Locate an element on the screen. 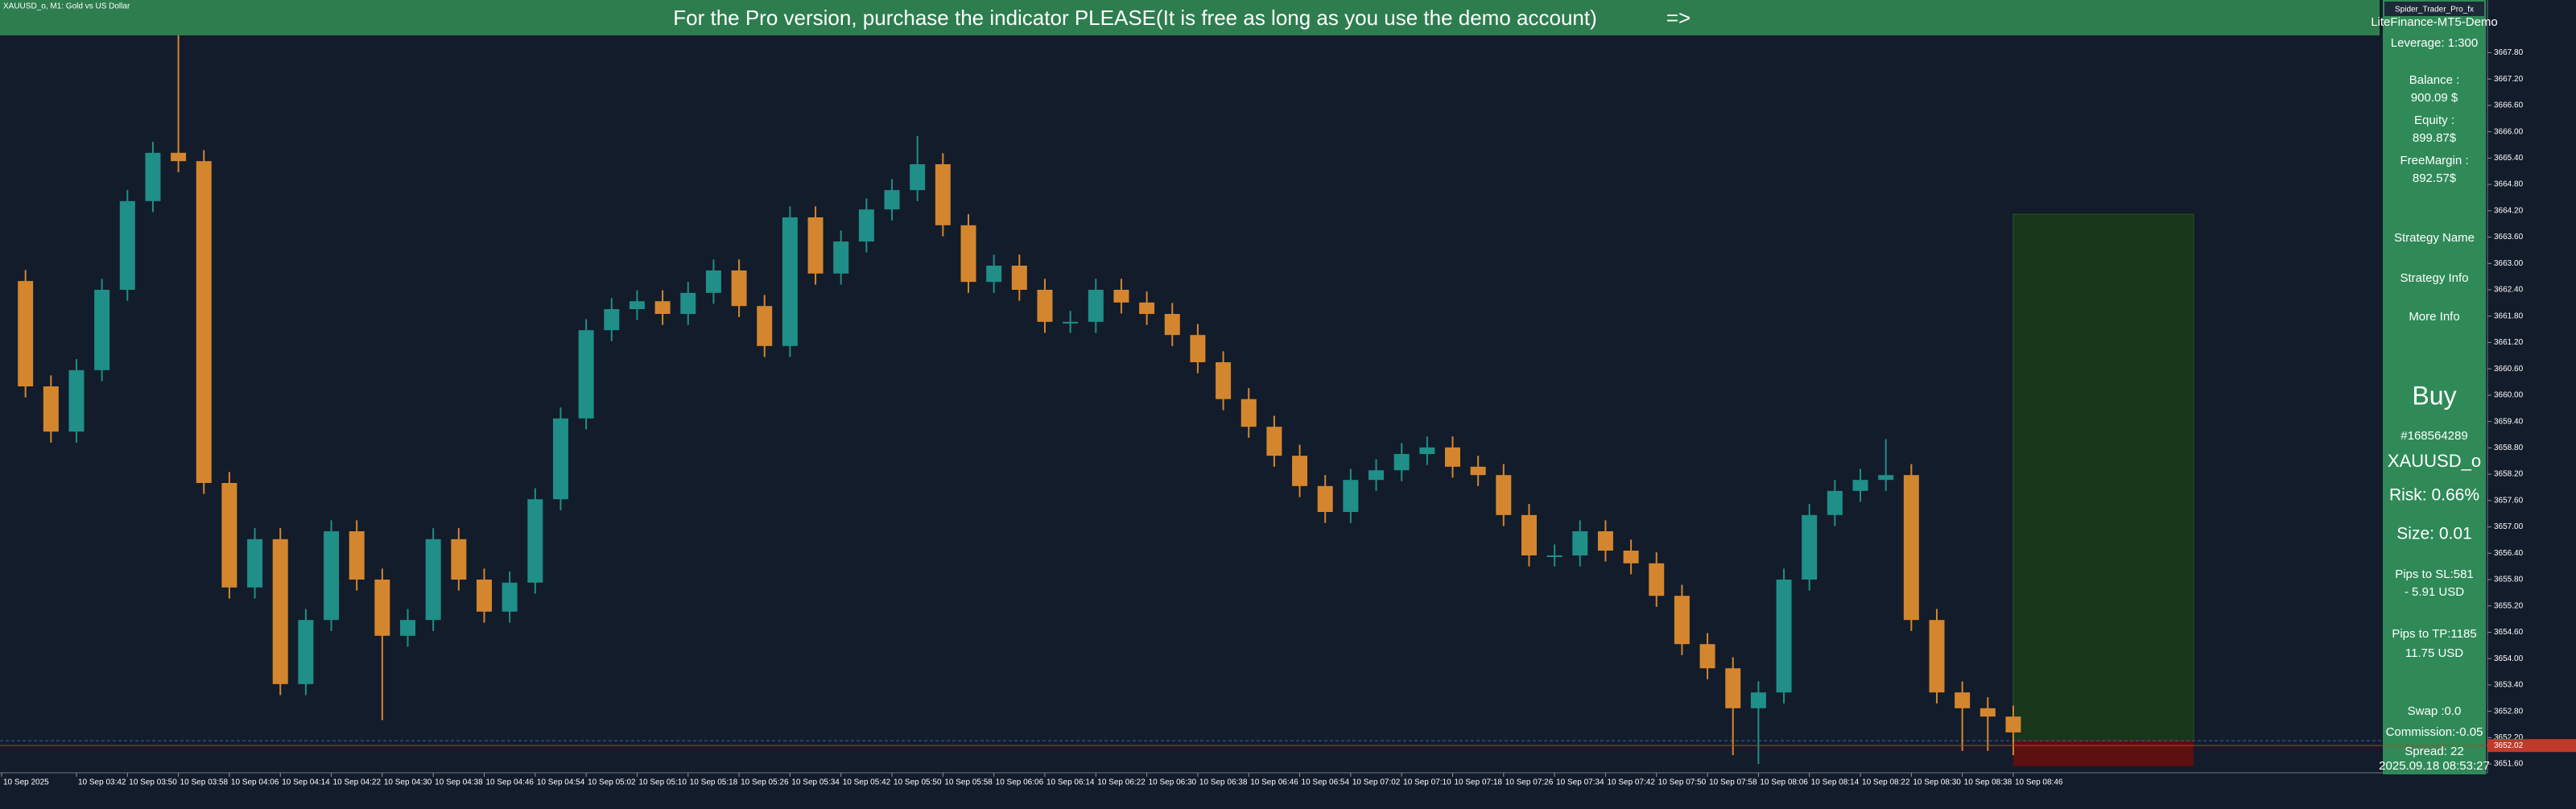 This screenshot has height=809, width=2576. y-tick-label: 3657.00 is located at coordinates (2509, 526).